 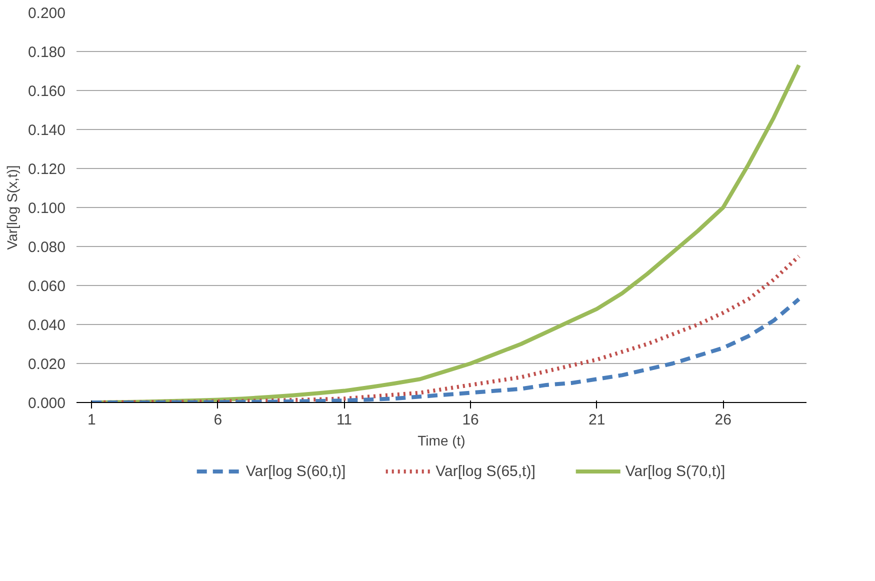 What do you see at coordinates (47, 247) in the screenshot?
I see `y-tick-label: 0.080` at bounding box center [47, 247].